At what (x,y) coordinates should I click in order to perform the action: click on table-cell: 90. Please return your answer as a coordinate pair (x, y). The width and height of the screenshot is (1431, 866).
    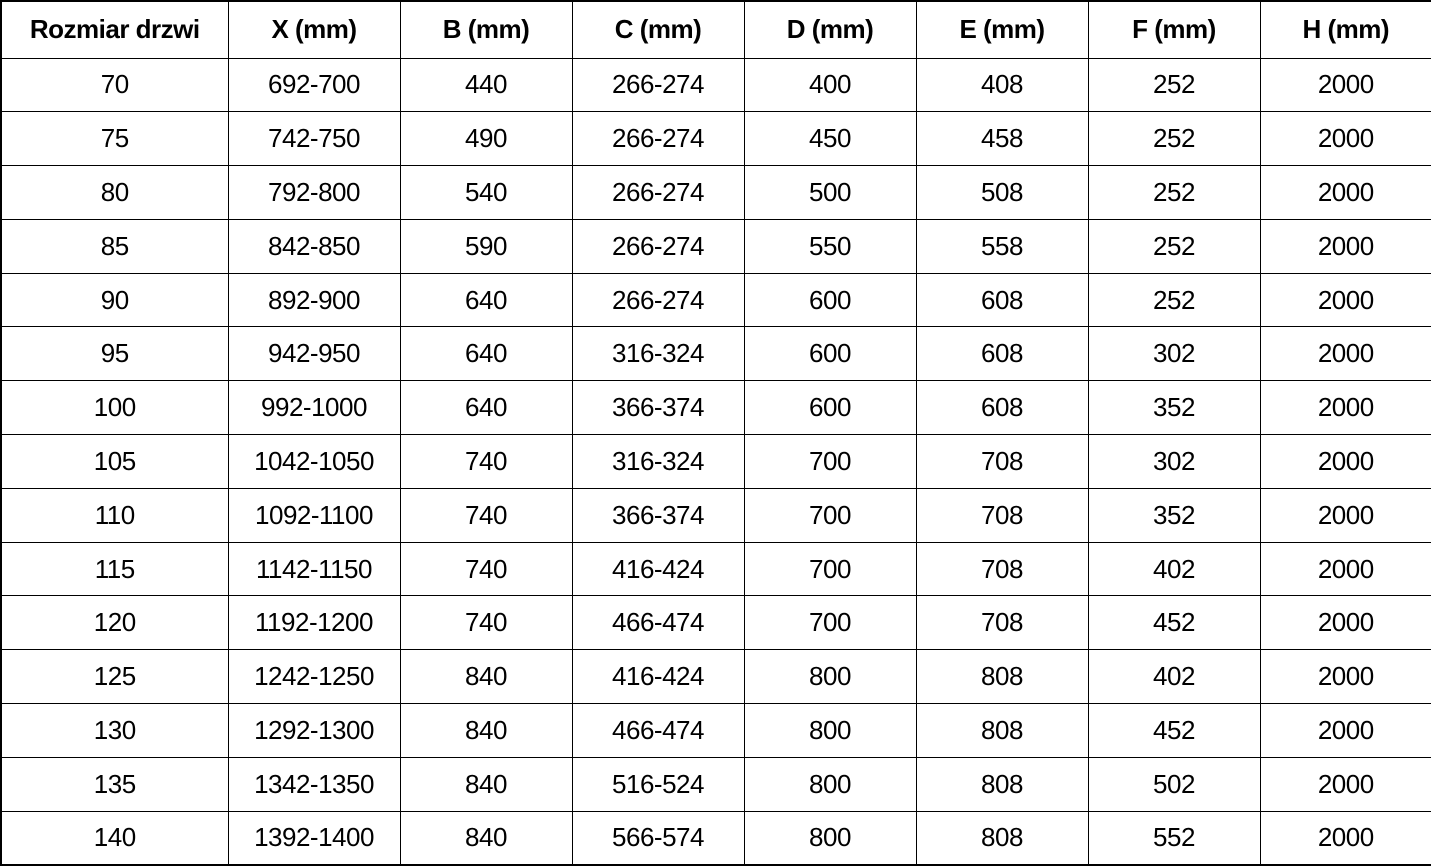
    Looking at the image, I should click on (114, 300).